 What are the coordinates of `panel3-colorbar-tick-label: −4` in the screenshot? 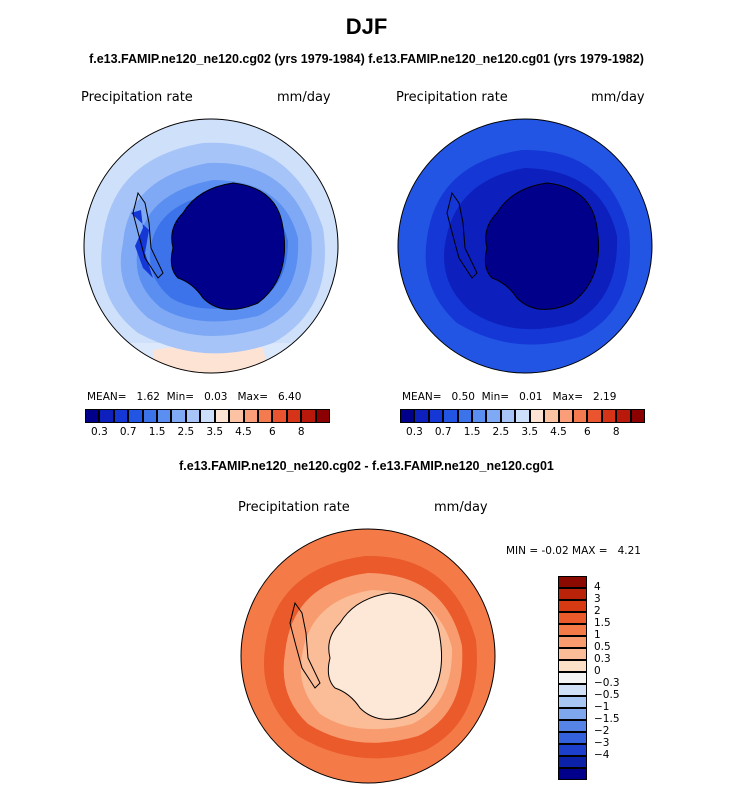 It's located at (602, 755).